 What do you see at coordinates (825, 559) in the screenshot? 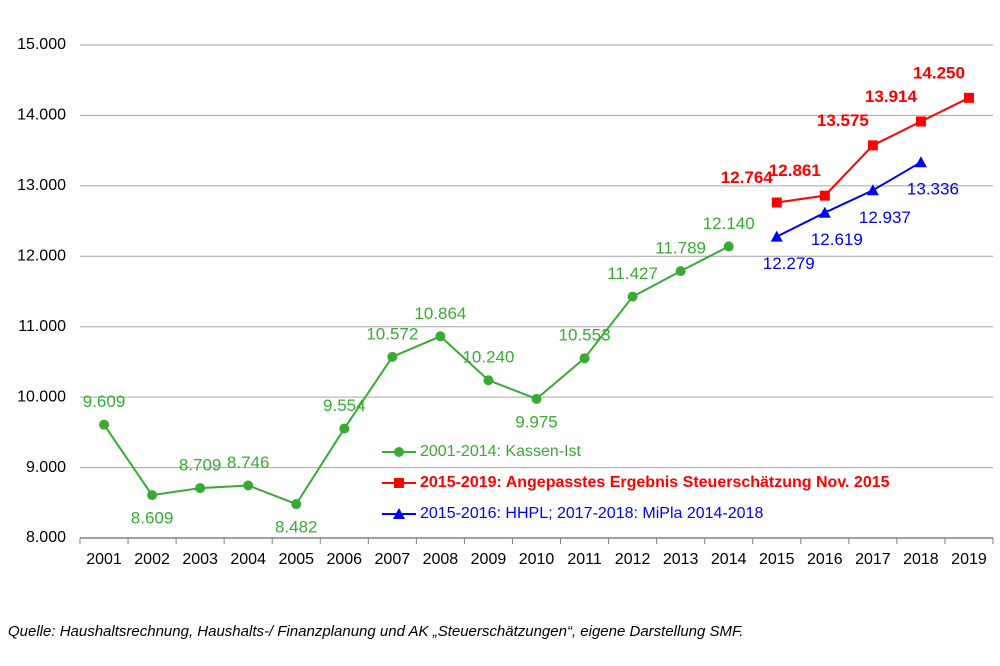
I see `x-tick-label: 2016` at bounding box center [825, 559].